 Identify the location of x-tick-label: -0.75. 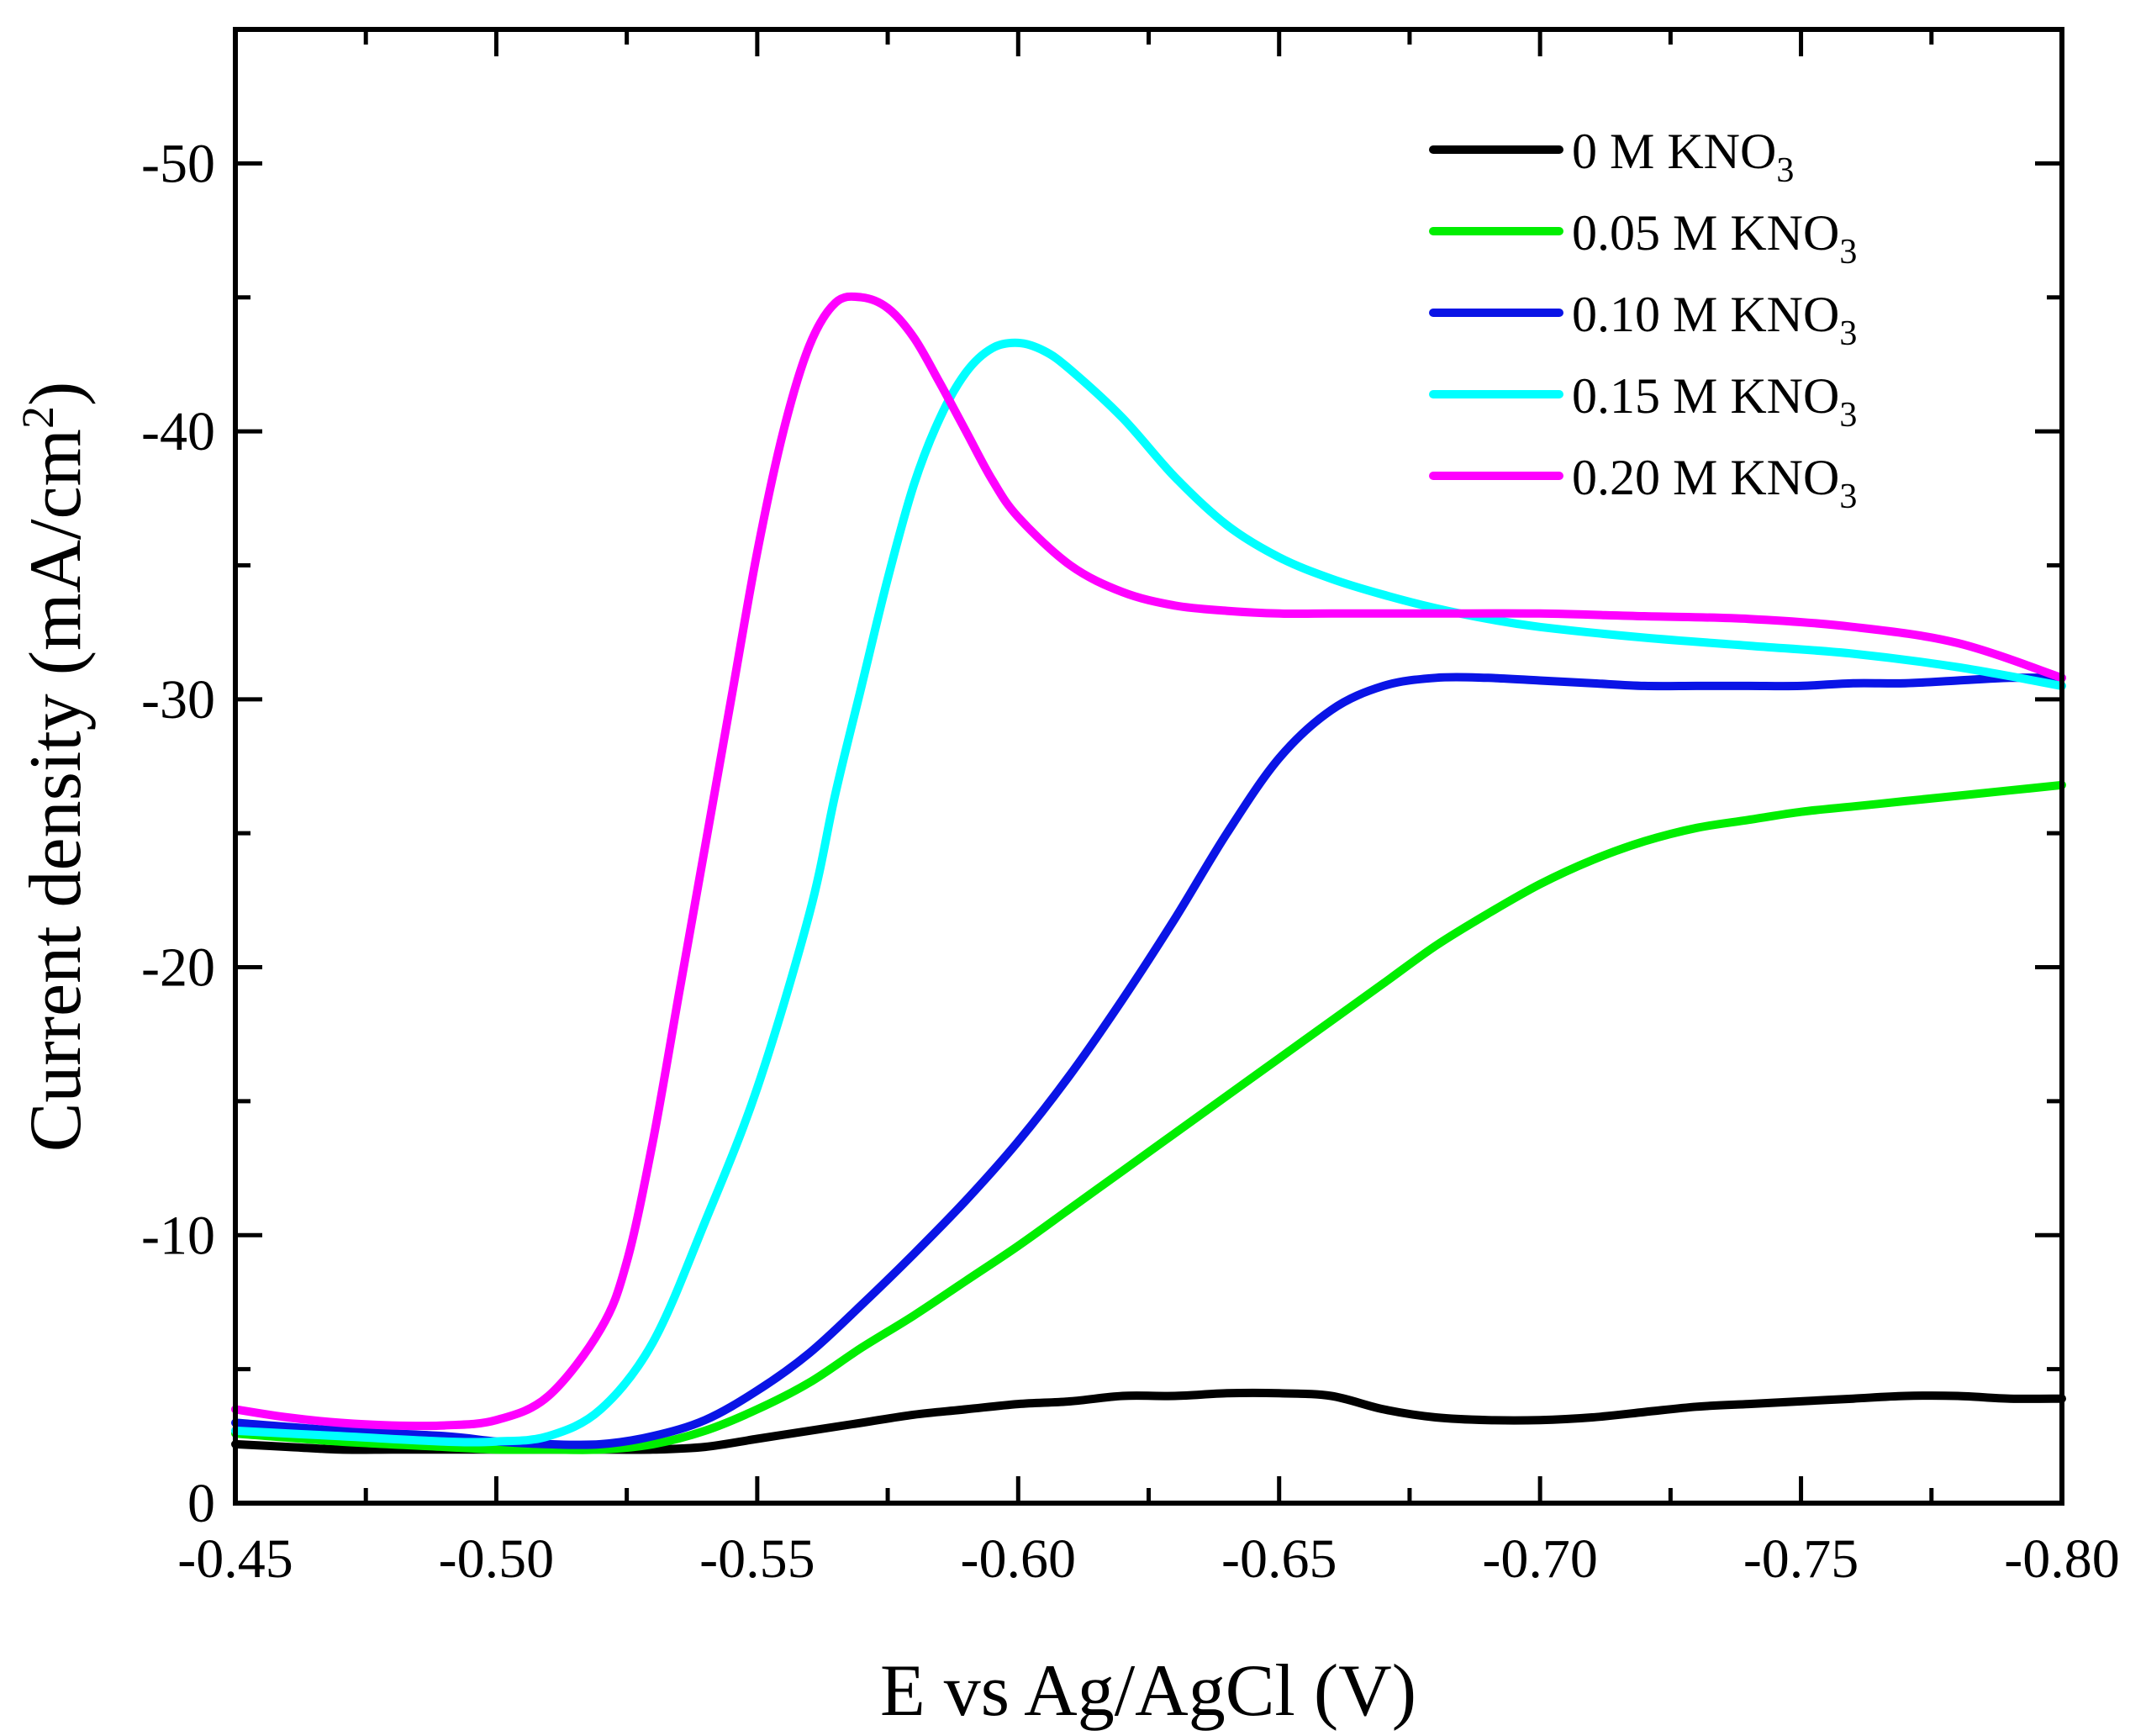
(1801, 1559).